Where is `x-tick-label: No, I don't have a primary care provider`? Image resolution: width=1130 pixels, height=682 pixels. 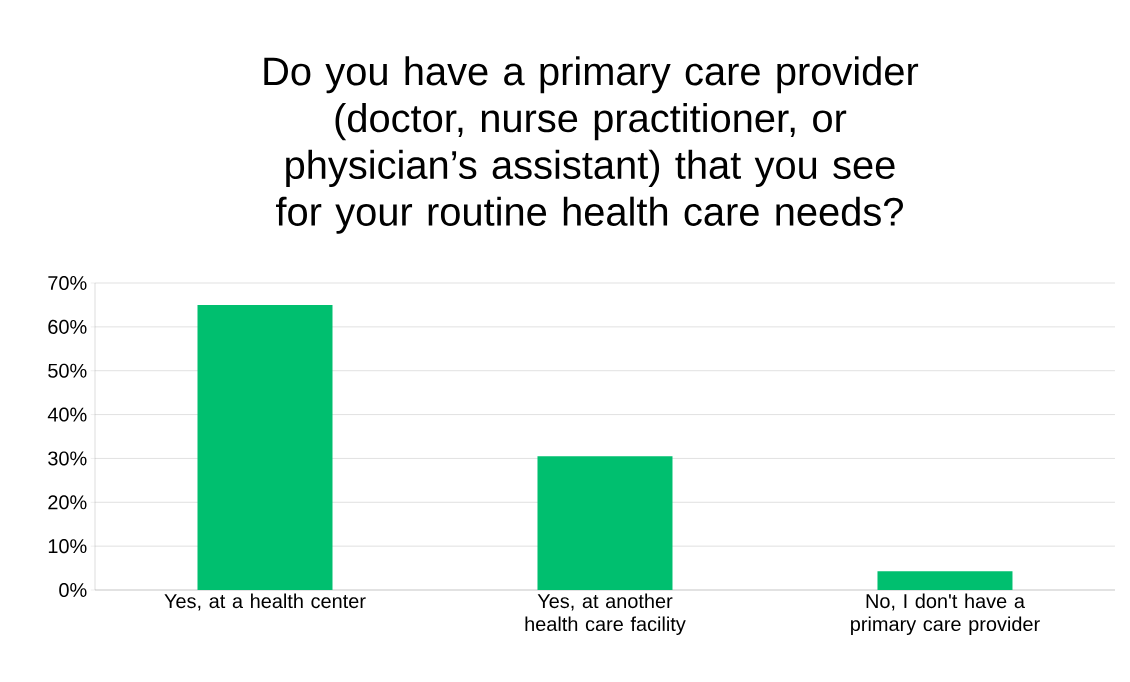 x-tick-label: No, I don't have a primary care provider is located at coordinates (945, 614).